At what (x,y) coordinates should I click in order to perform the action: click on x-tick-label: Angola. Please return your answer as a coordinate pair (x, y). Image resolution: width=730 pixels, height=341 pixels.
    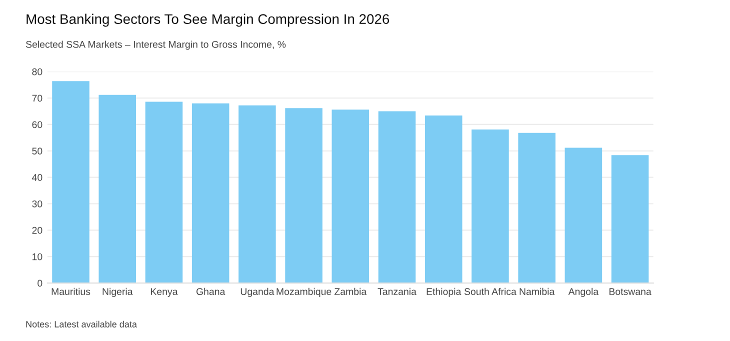
    Looking at the image, I should click on (583, 292).